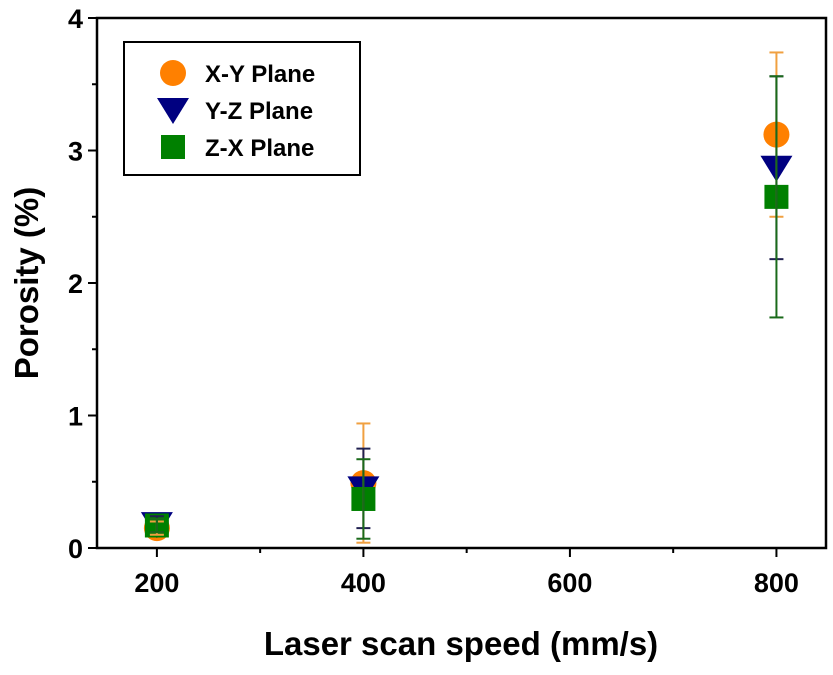 This screenshot has height=675, width=833. Describe the element at coordinates (776, 583) in the screenshot. I see `x-tick-label: 800` at that location.